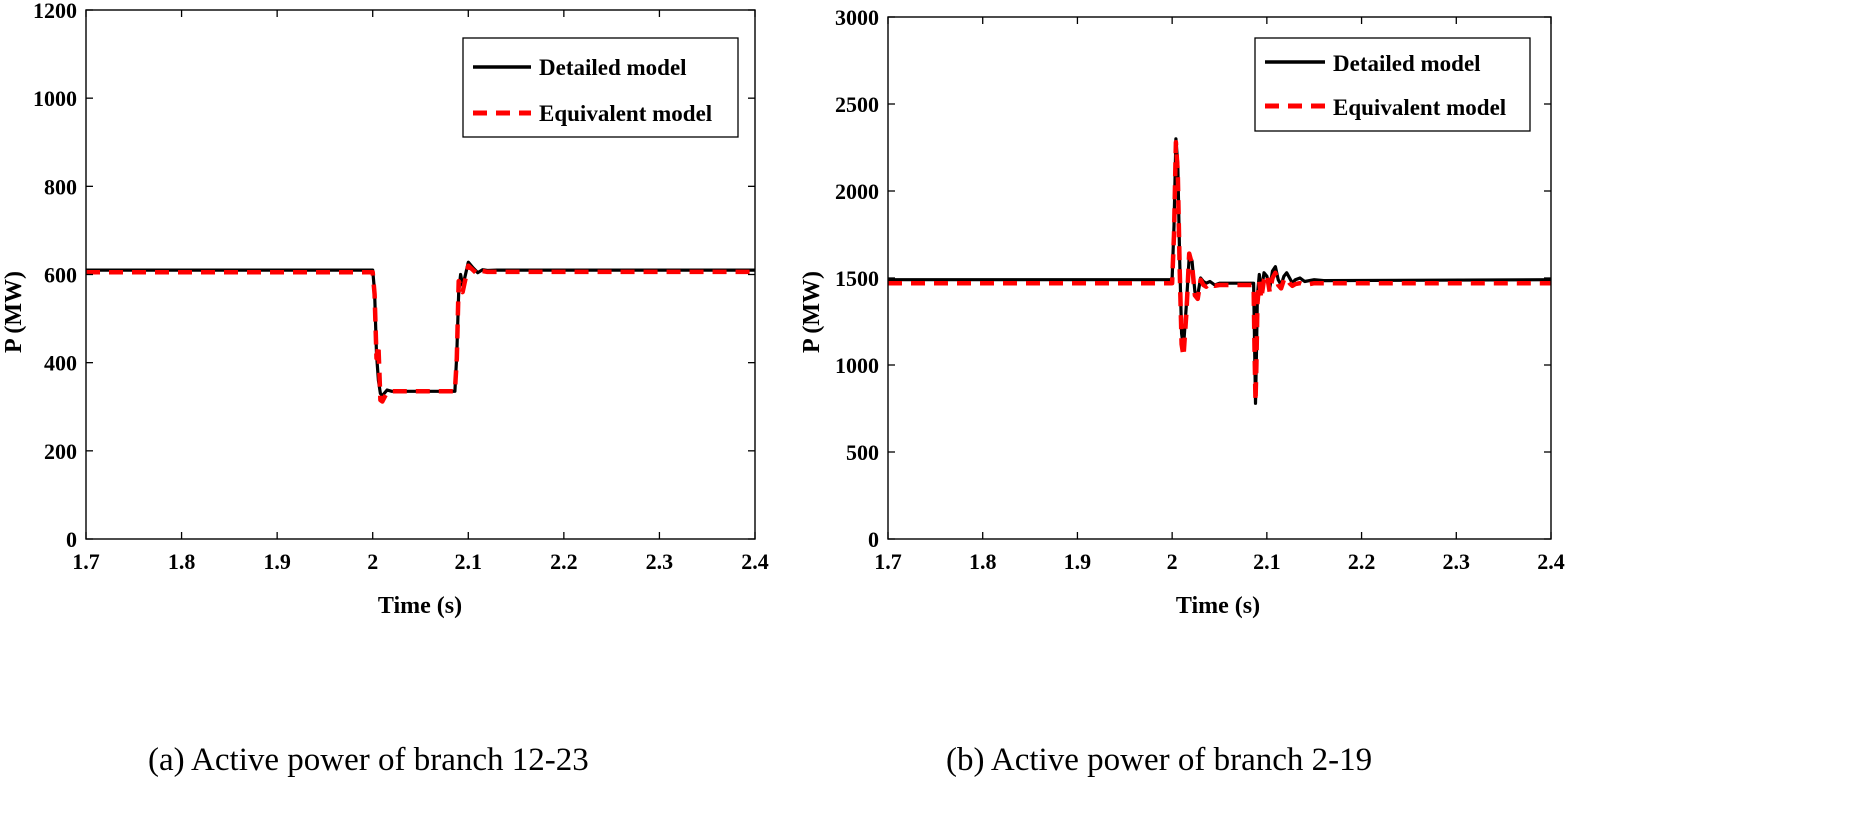 The width and height of the screenshot is (1855, 813). Describe the element at coordinates (857, 17) in the screenshot. I see `y-tick-label-b: 3000` at that location.